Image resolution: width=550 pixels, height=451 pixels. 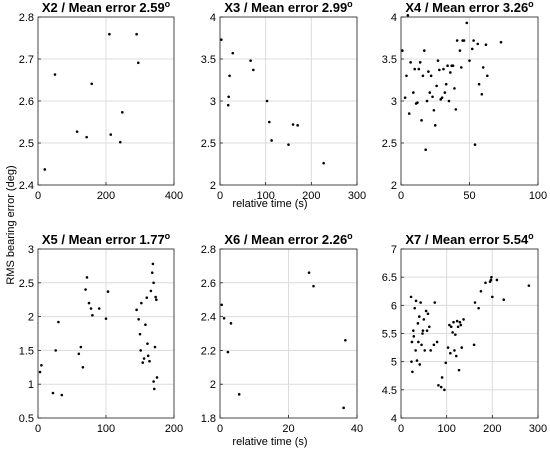 What do you see at coordinates (26, 186) in the screenshot?
I see `panel-1-y-tick-label: 2.4` at bounding box center [26, 186].